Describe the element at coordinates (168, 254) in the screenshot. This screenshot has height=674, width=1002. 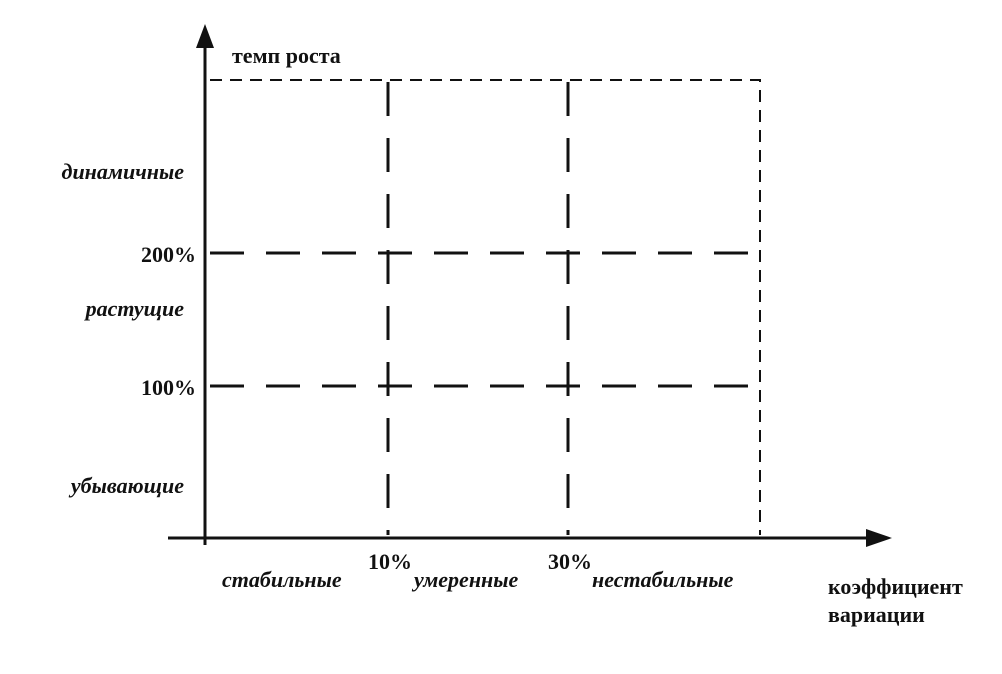
I see `tick-label: 200%` at that location.